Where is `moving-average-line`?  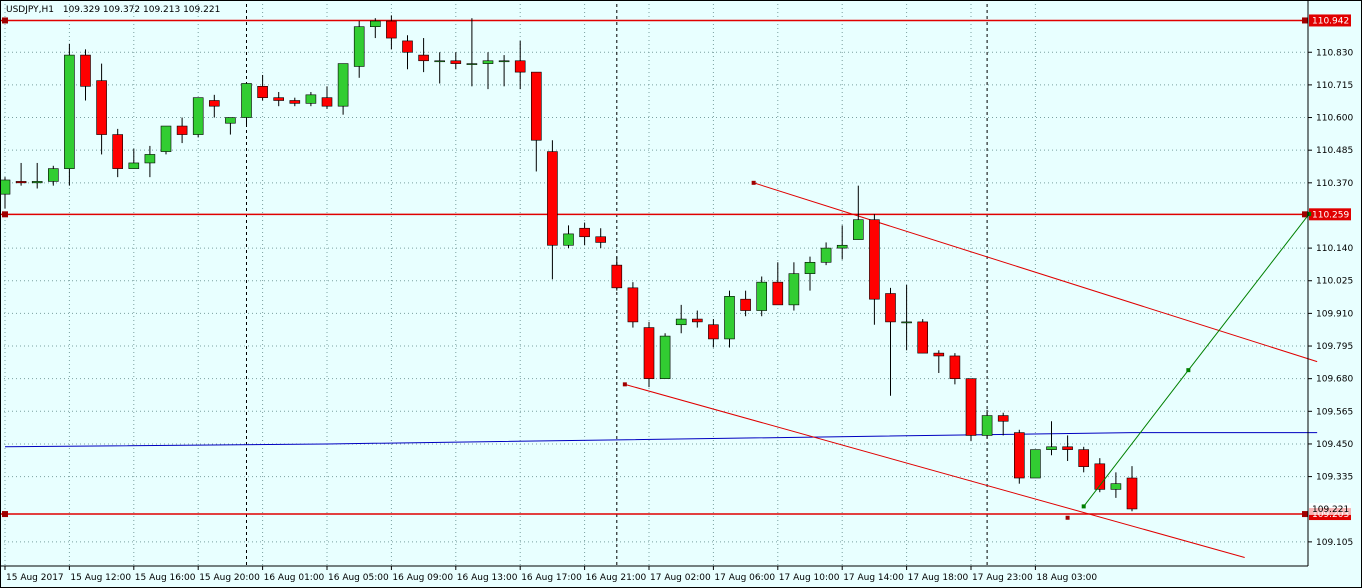
moving-average-line is located at coordinates (661, 440).